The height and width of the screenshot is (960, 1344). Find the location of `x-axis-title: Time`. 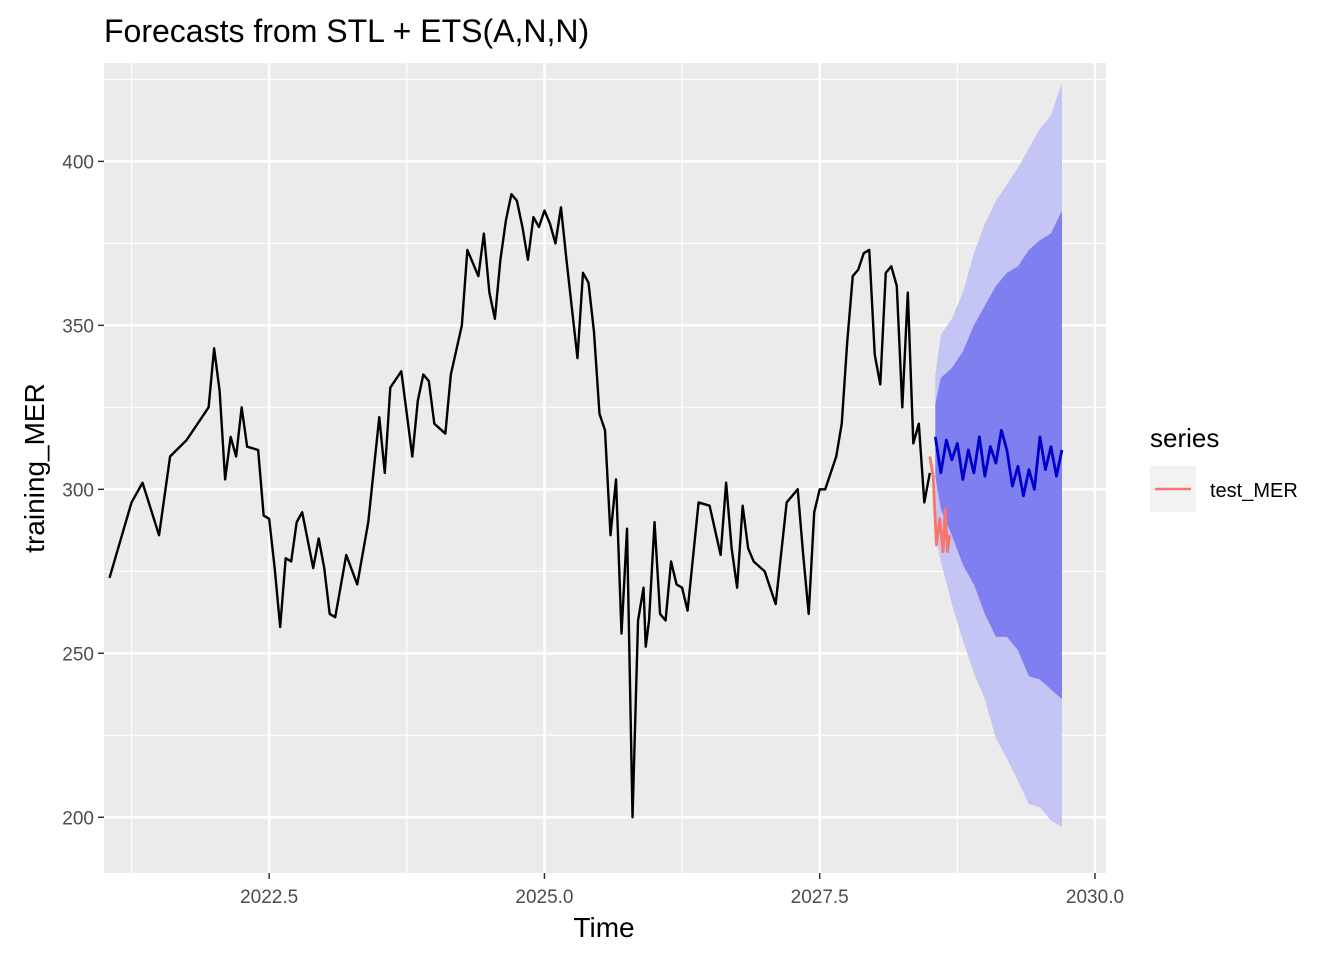

x-axis-title: Time is located at coordinates (603, 927).